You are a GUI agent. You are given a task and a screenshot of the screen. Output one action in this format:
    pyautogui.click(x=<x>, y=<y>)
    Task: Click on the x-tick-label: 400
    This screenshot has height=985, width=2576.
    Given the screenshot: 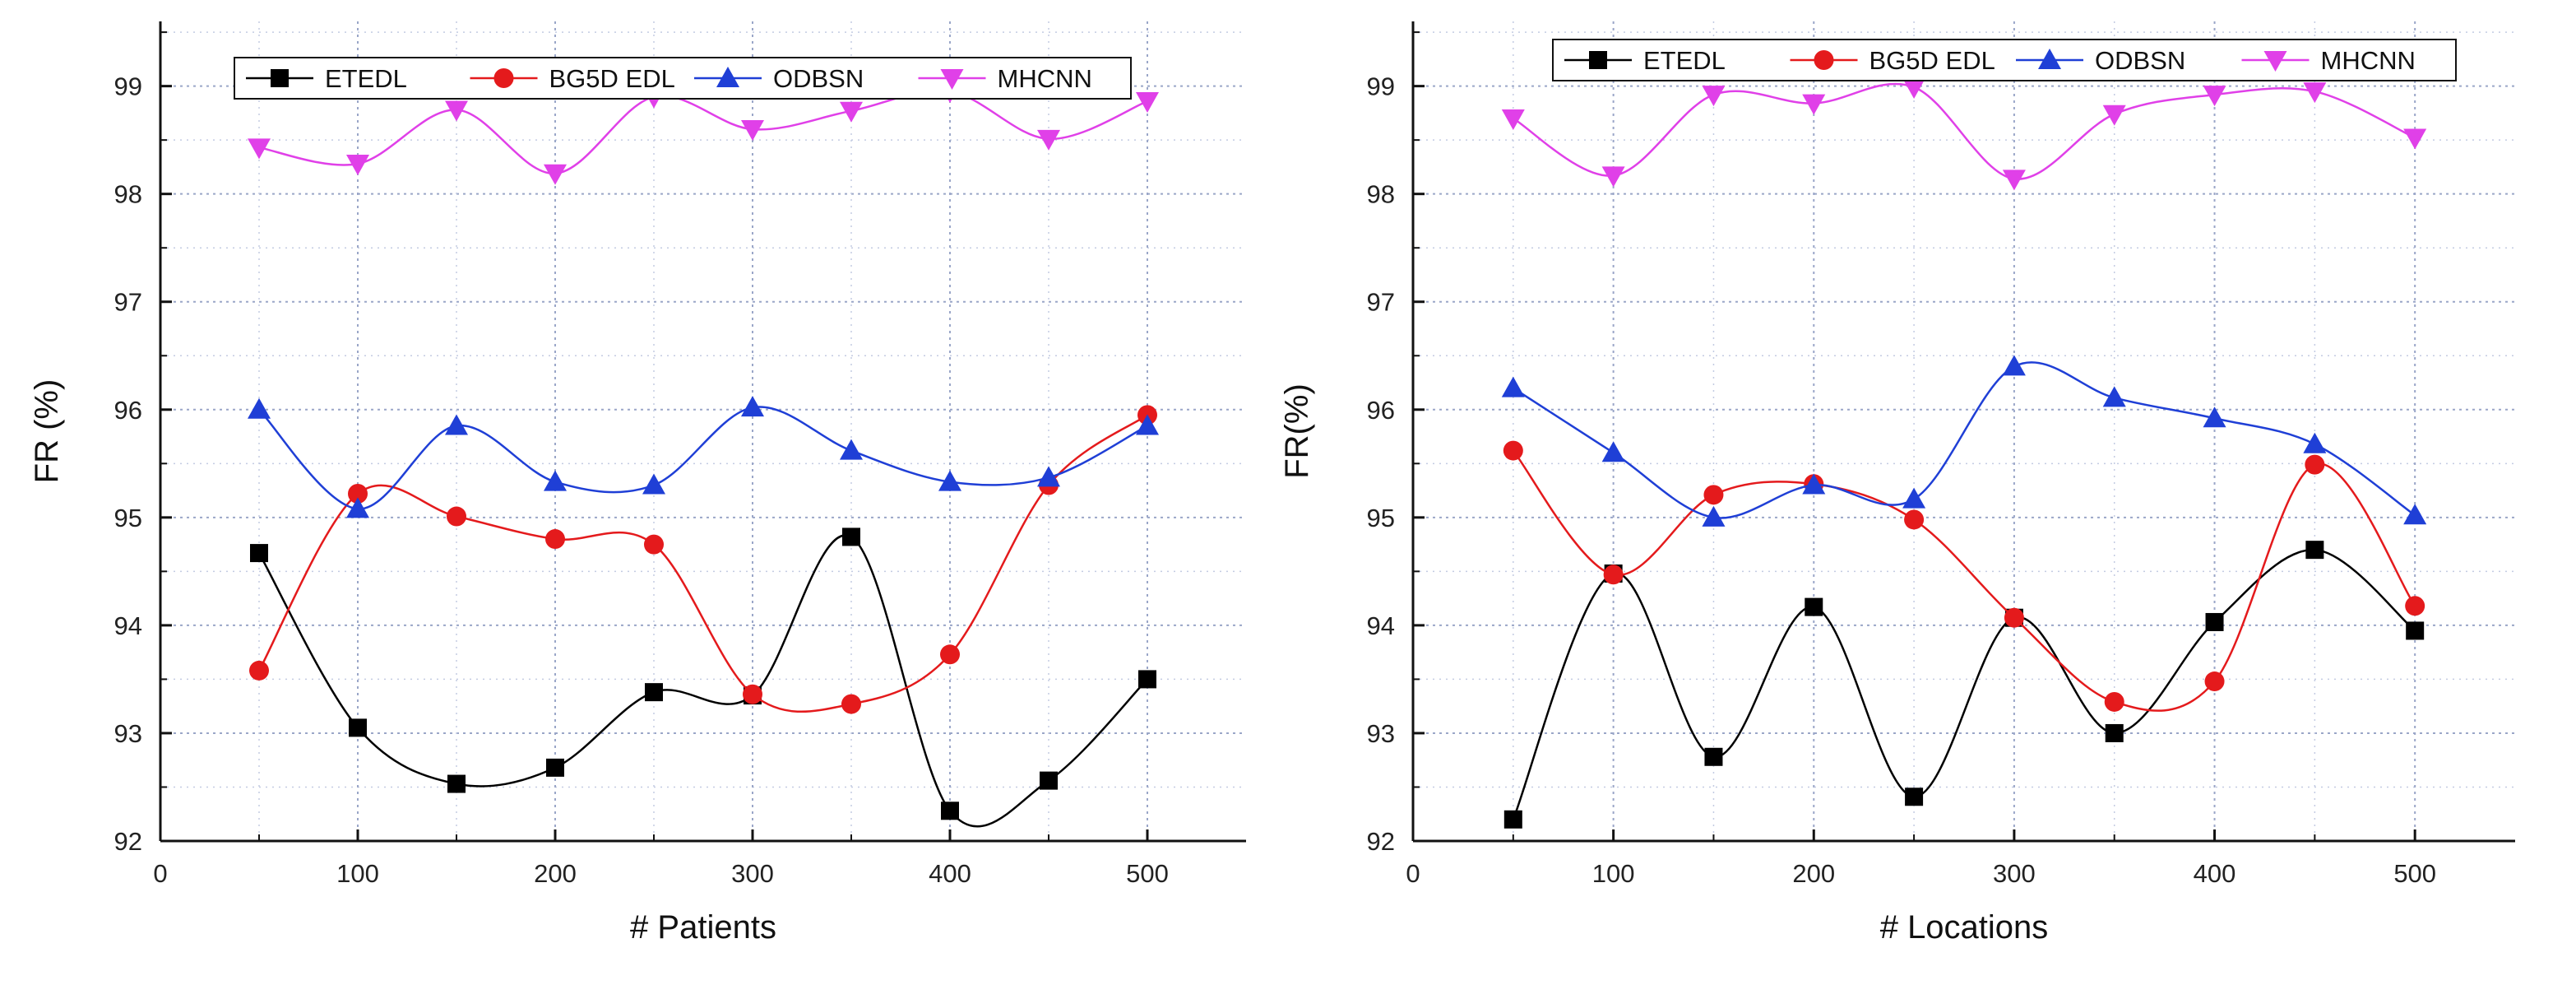 What is the action you would take?
    pyautogui.click(x=950, y=873)
    